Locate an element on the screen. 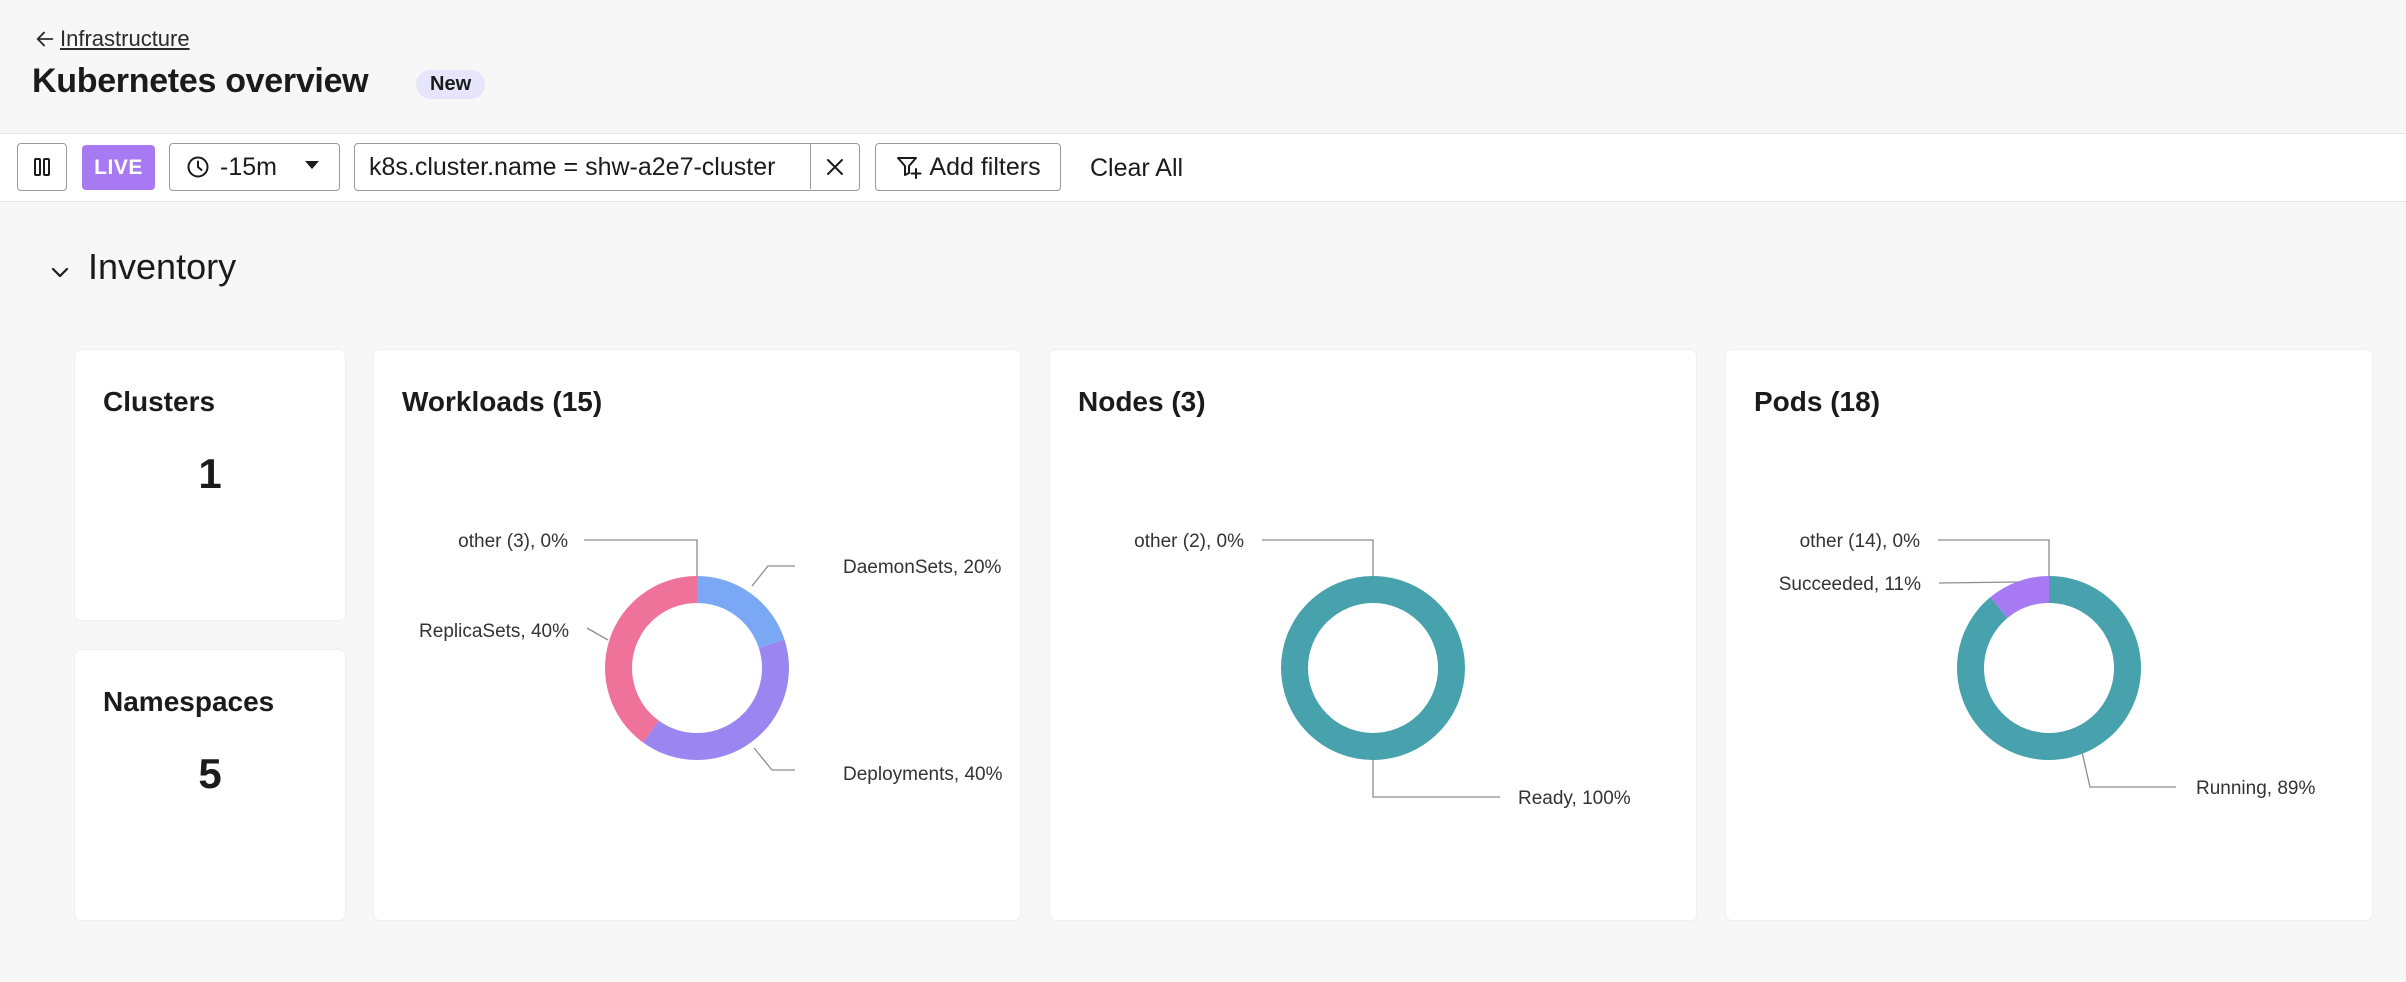 This screenshot has width=2406, height=982. nodes-donut-chart: other (2), 0% Ready, 100% is located at coordinates (1382, 670).